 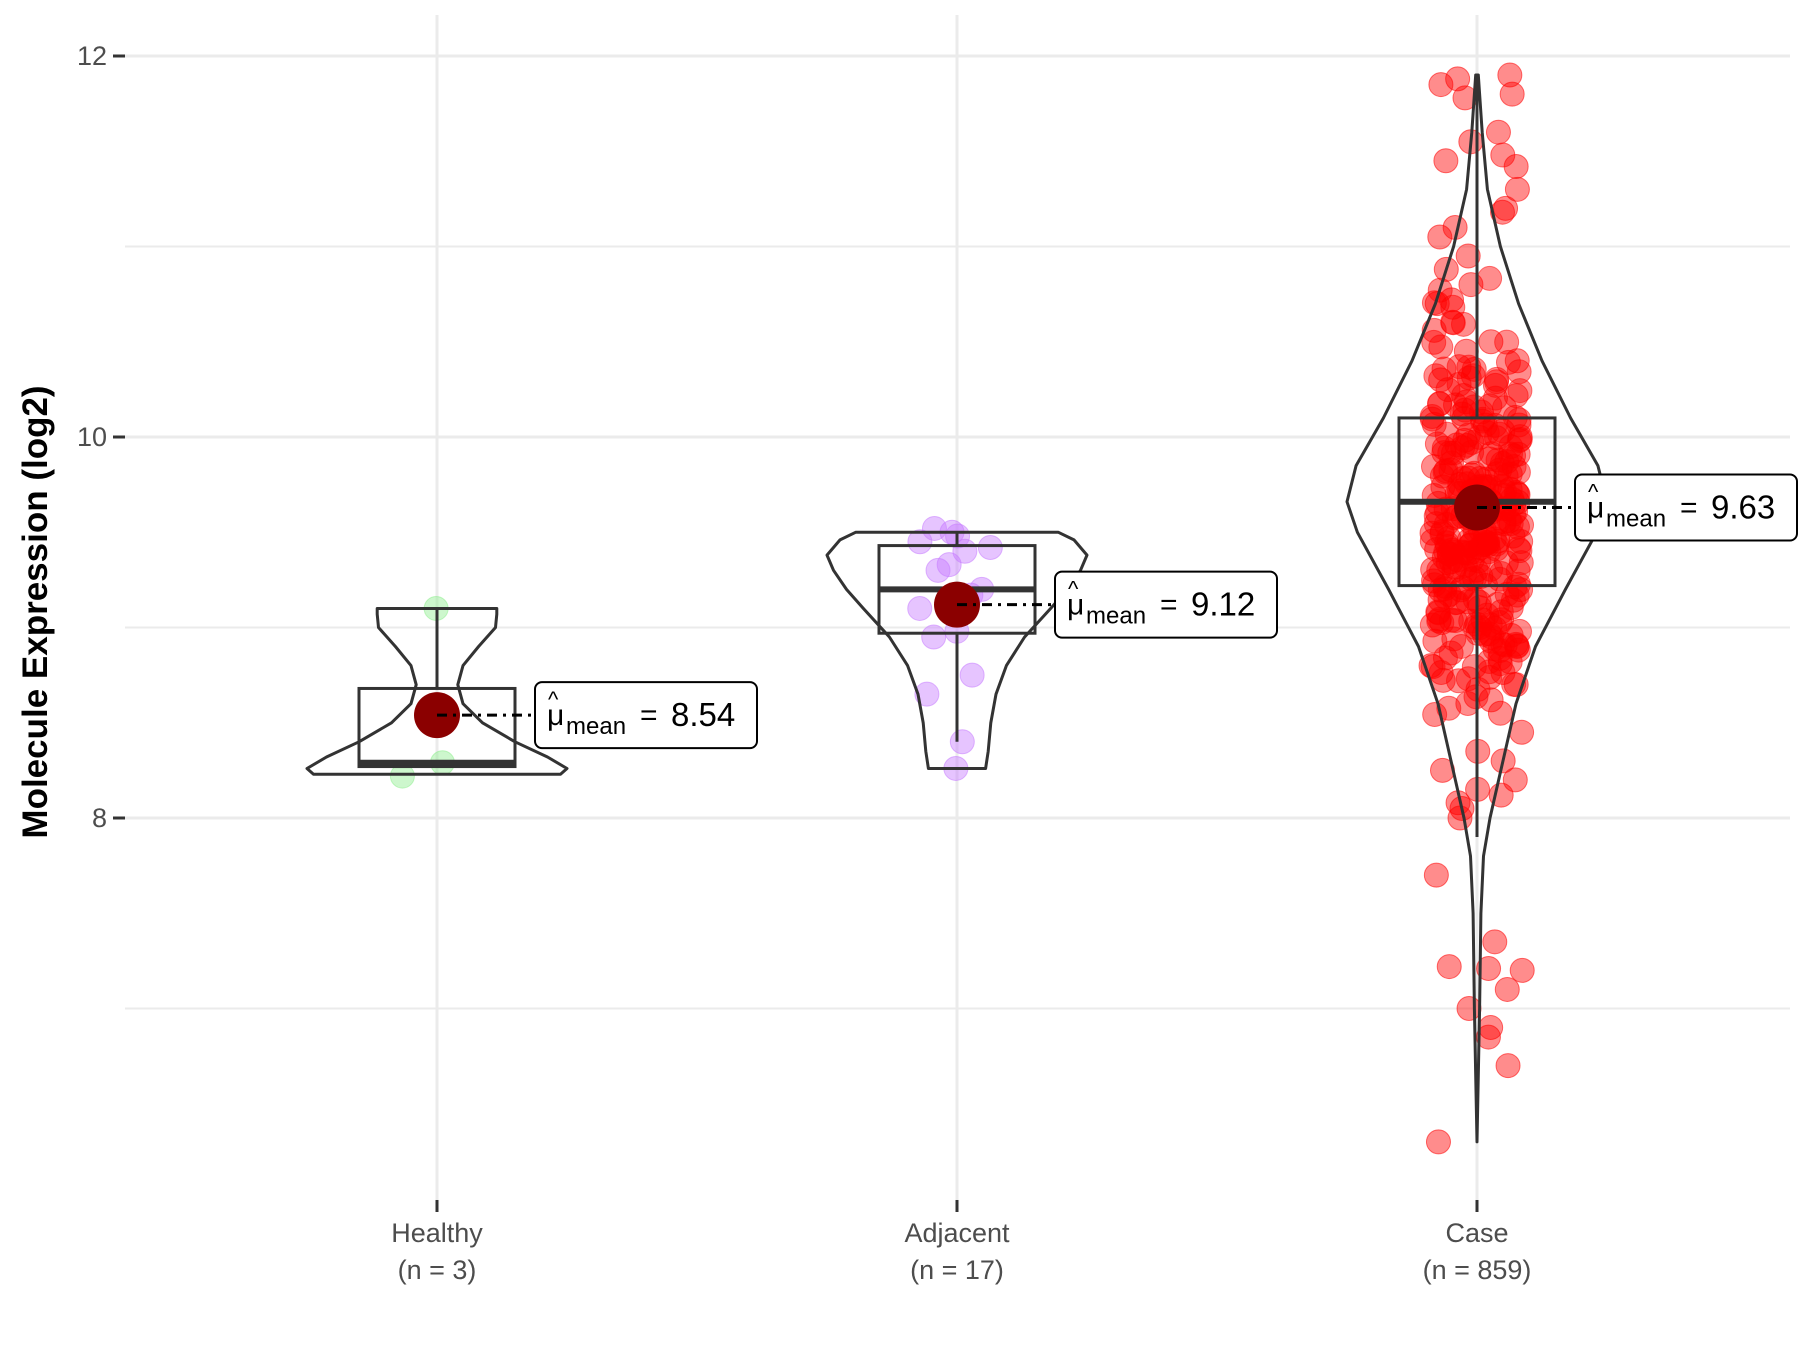 What do you see at coordinates (703, 714) in the screenshot?
I see `mean-value: 8.54` at bounding box center [703, 714].